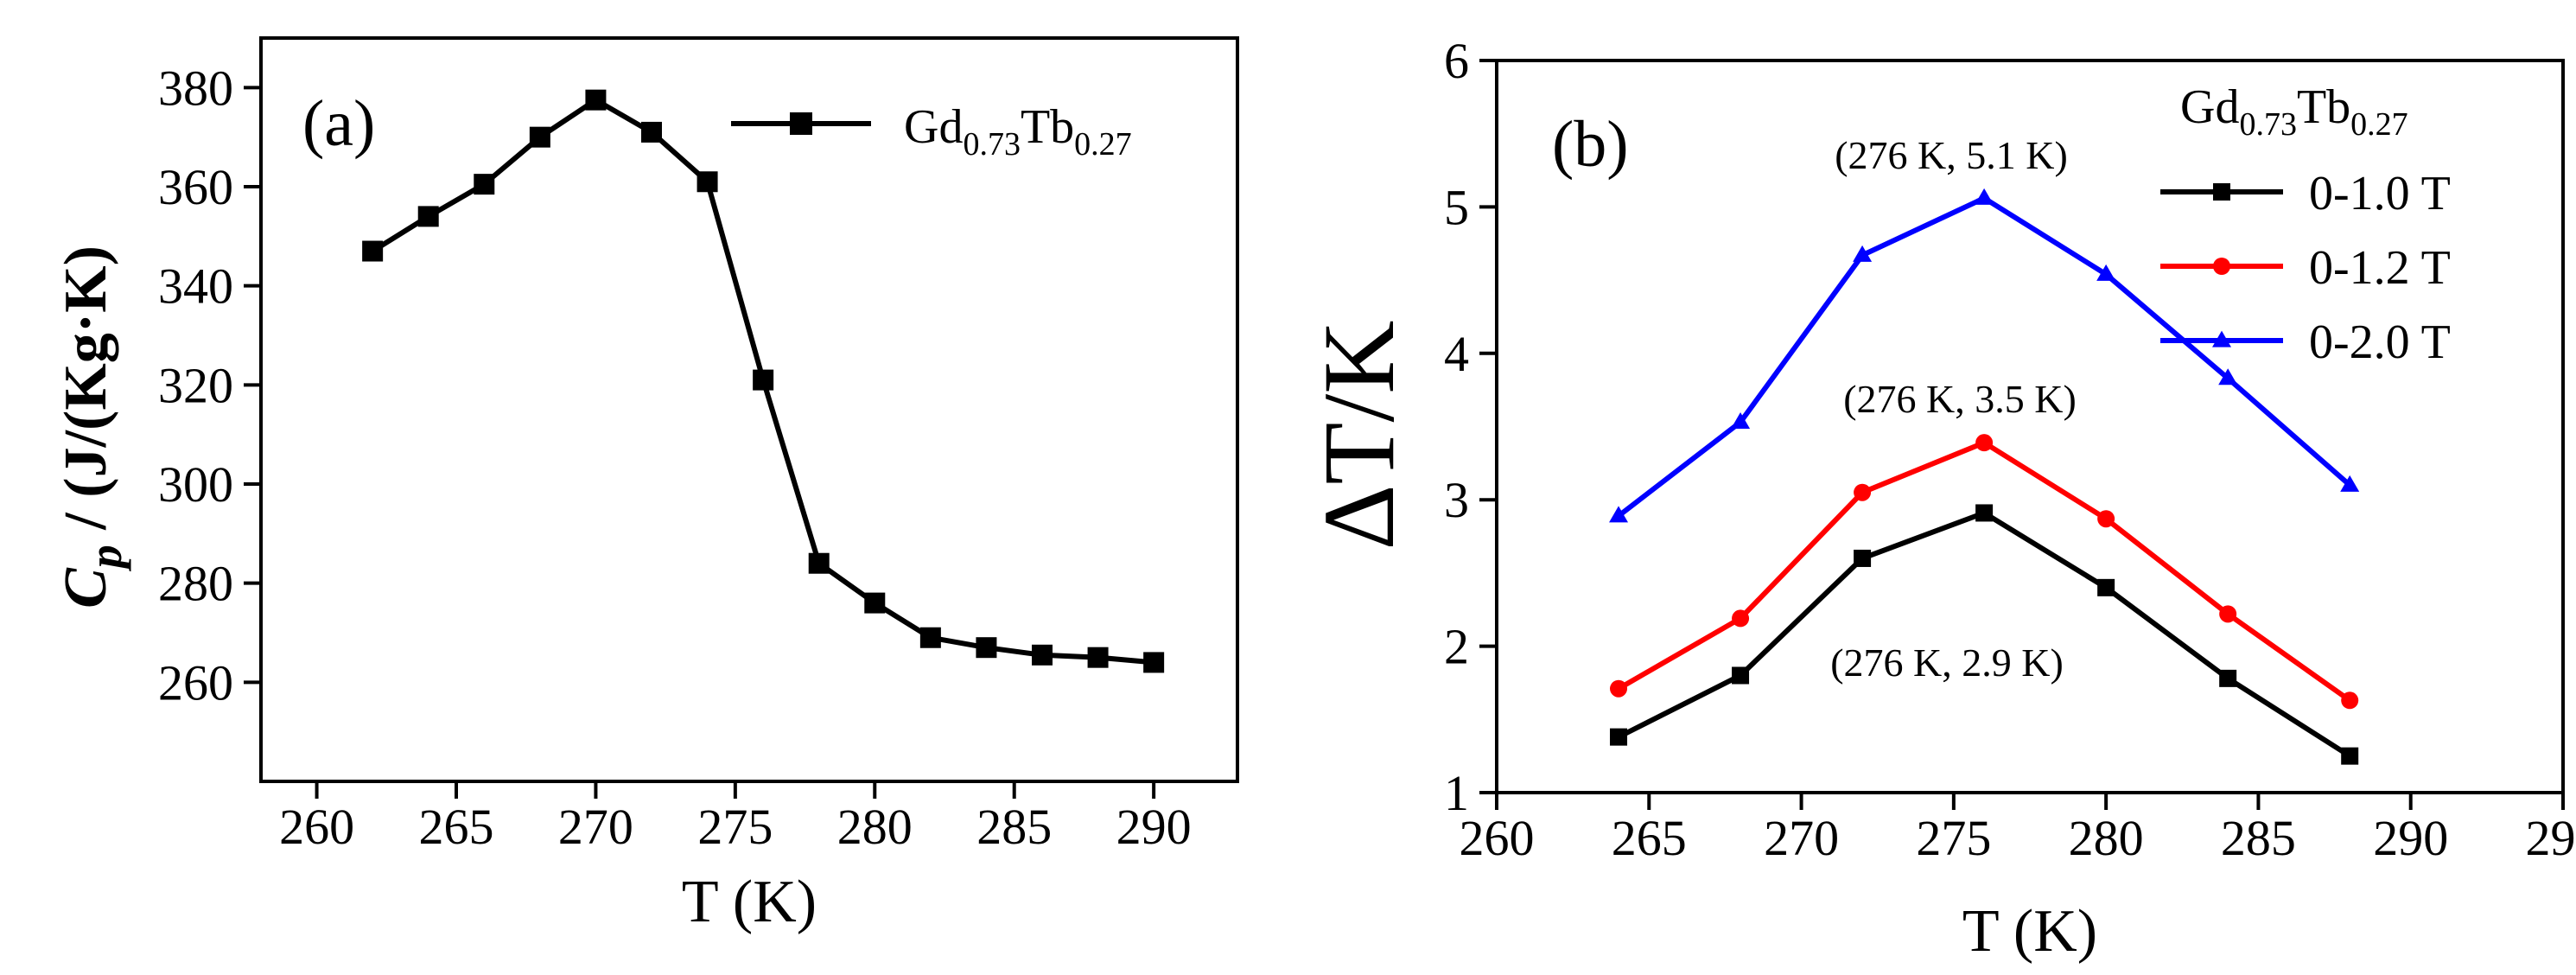  Describe the element at coordinates (1457, 793) in the screenshot. I see `y-tick-label: 1` at that location.